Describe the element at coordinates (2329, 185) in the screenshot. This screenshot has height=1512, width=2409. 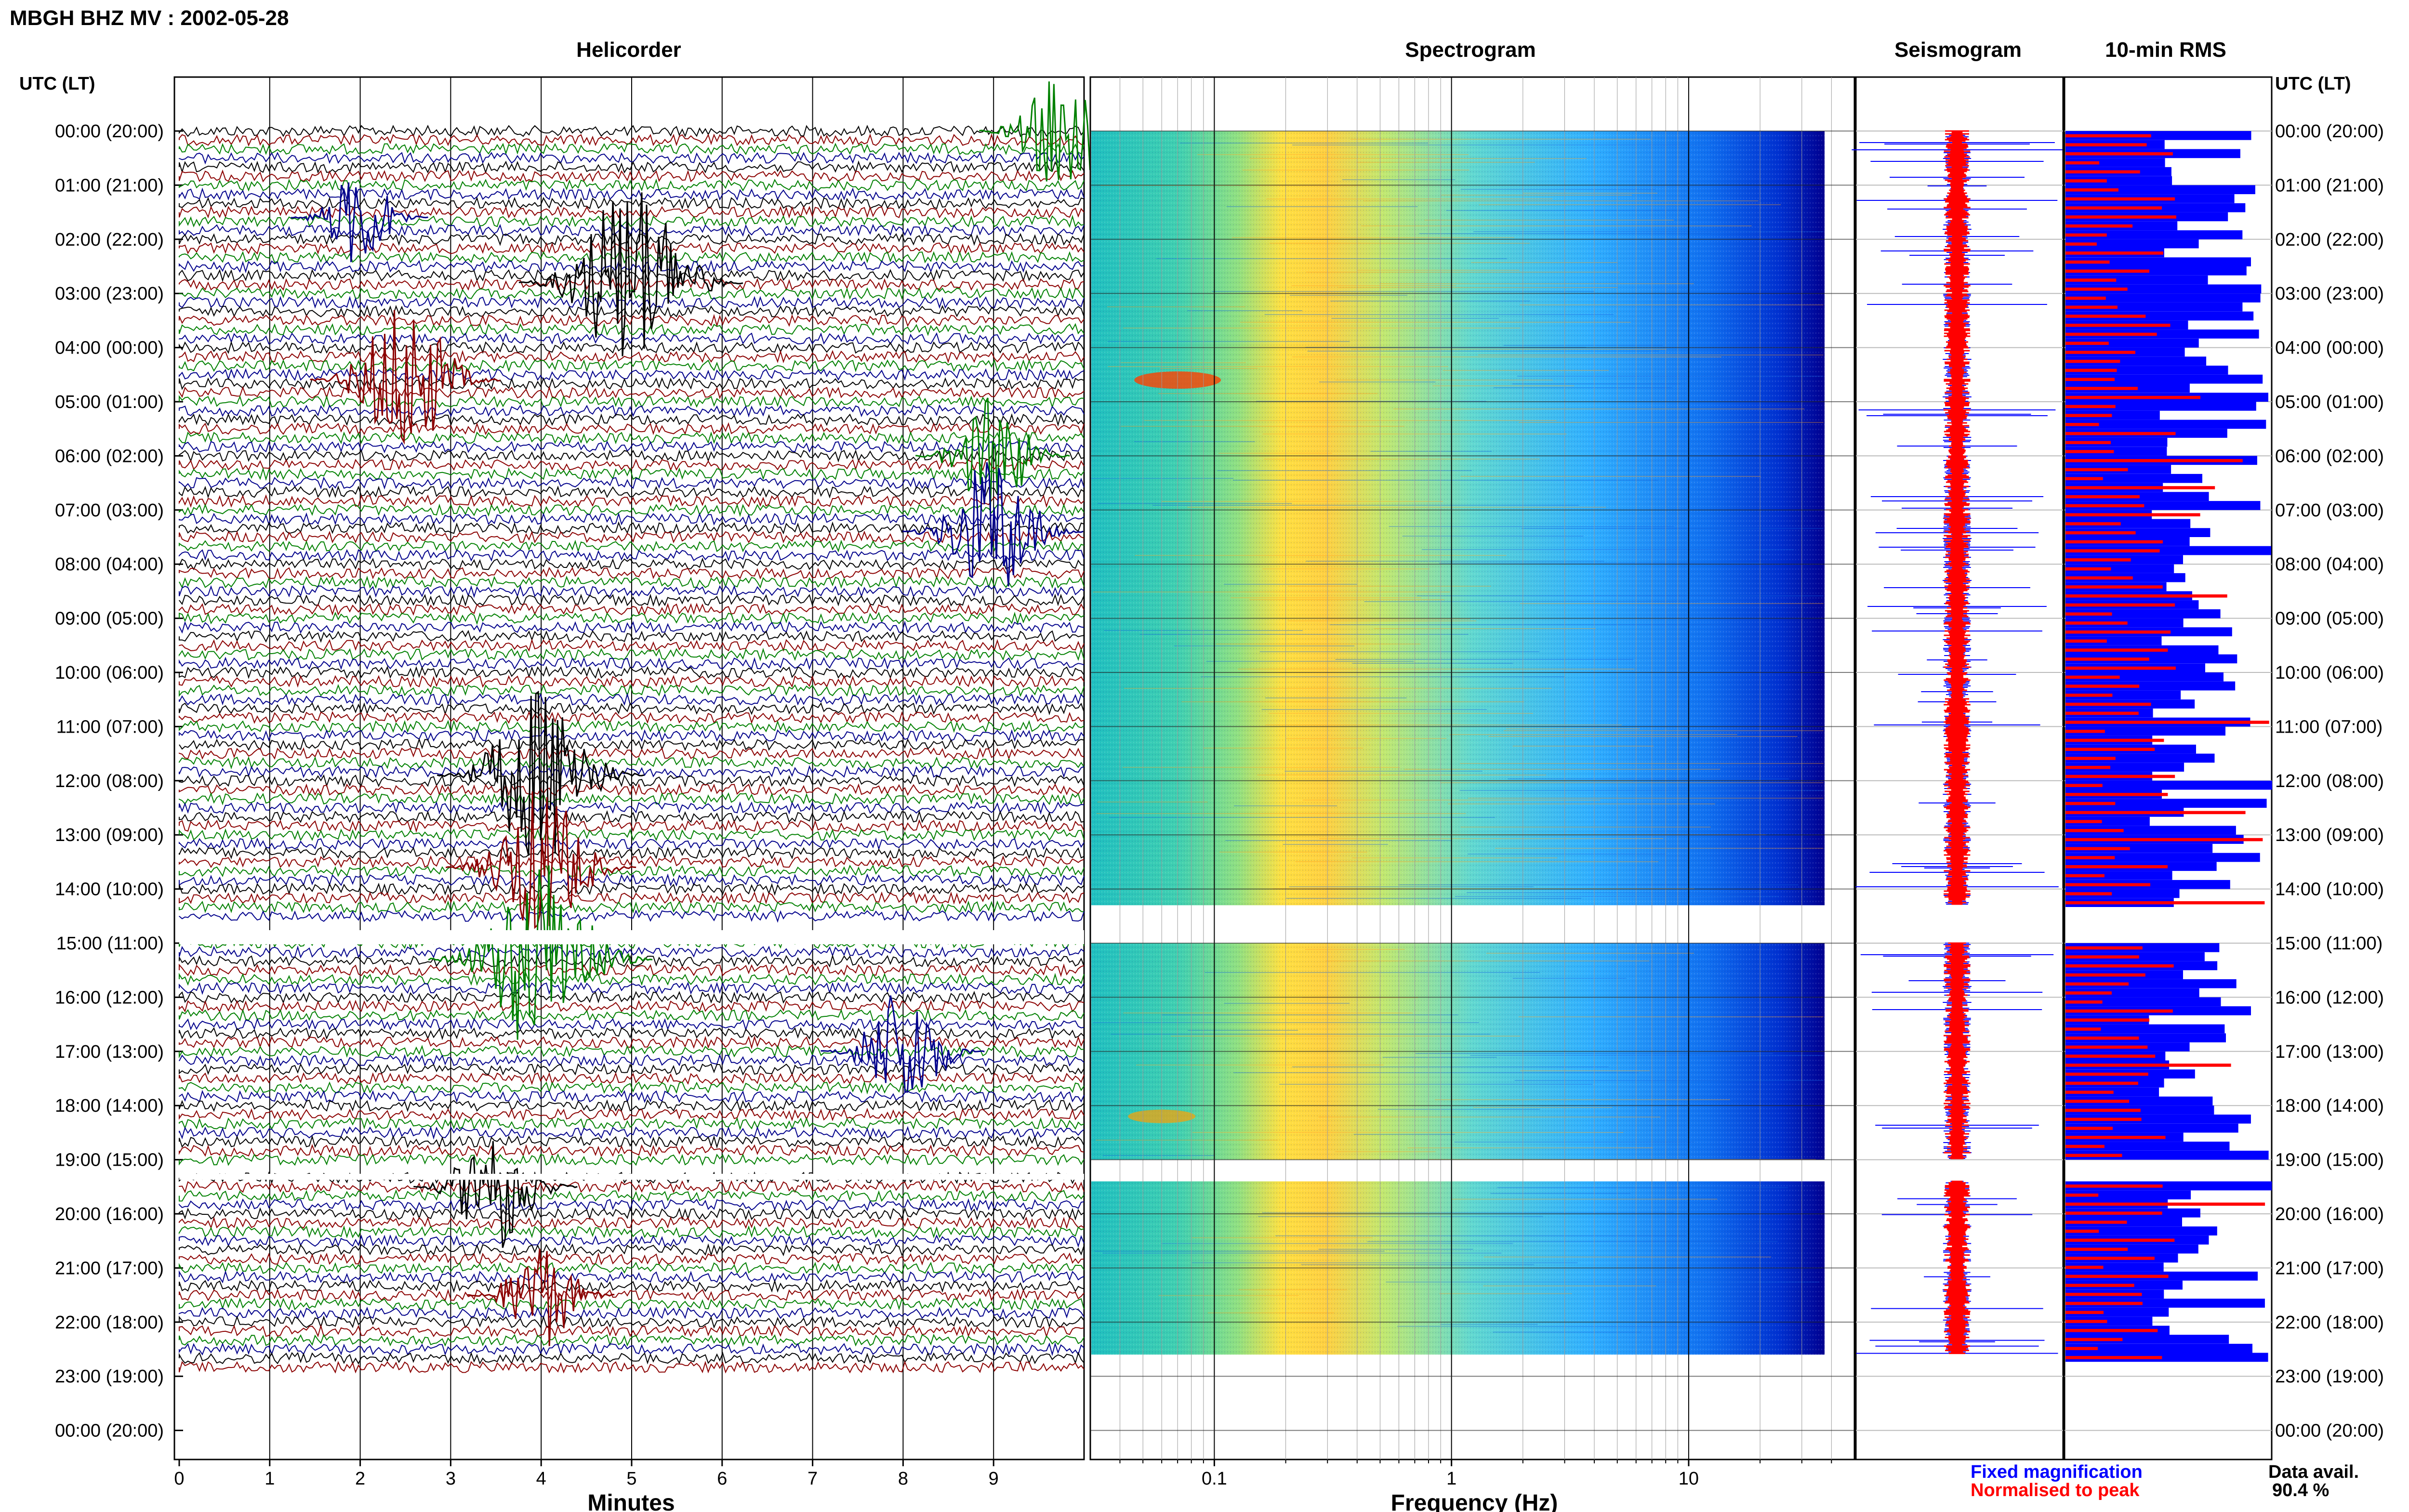
I see `time-label-right-1: 01:00 (21:00)` at that location.